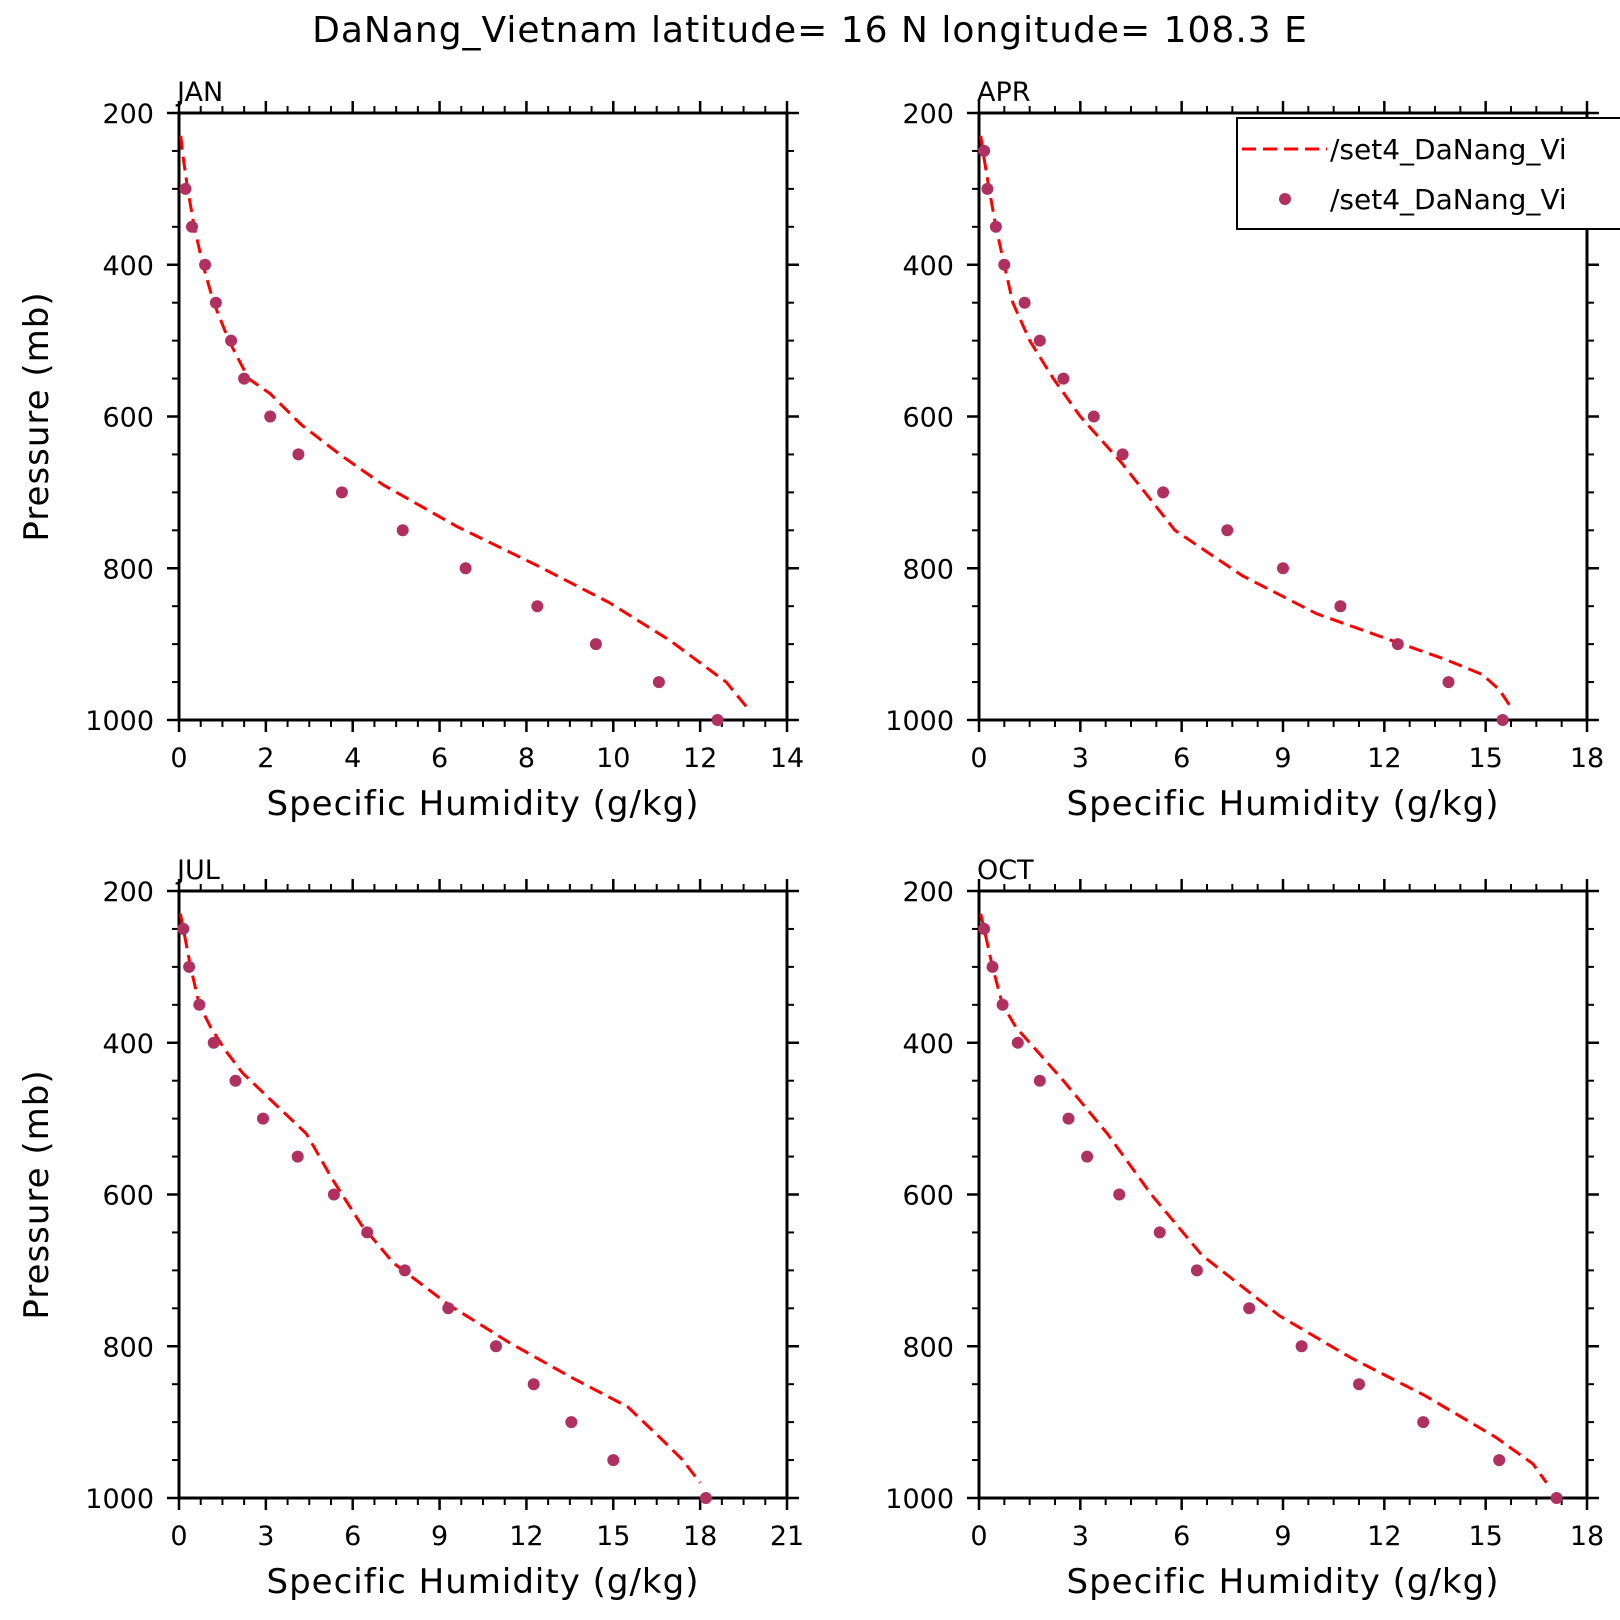  Describe the element at coordinates (197, 870) in the screenshot. I see `panel-title: JUL` at that location.